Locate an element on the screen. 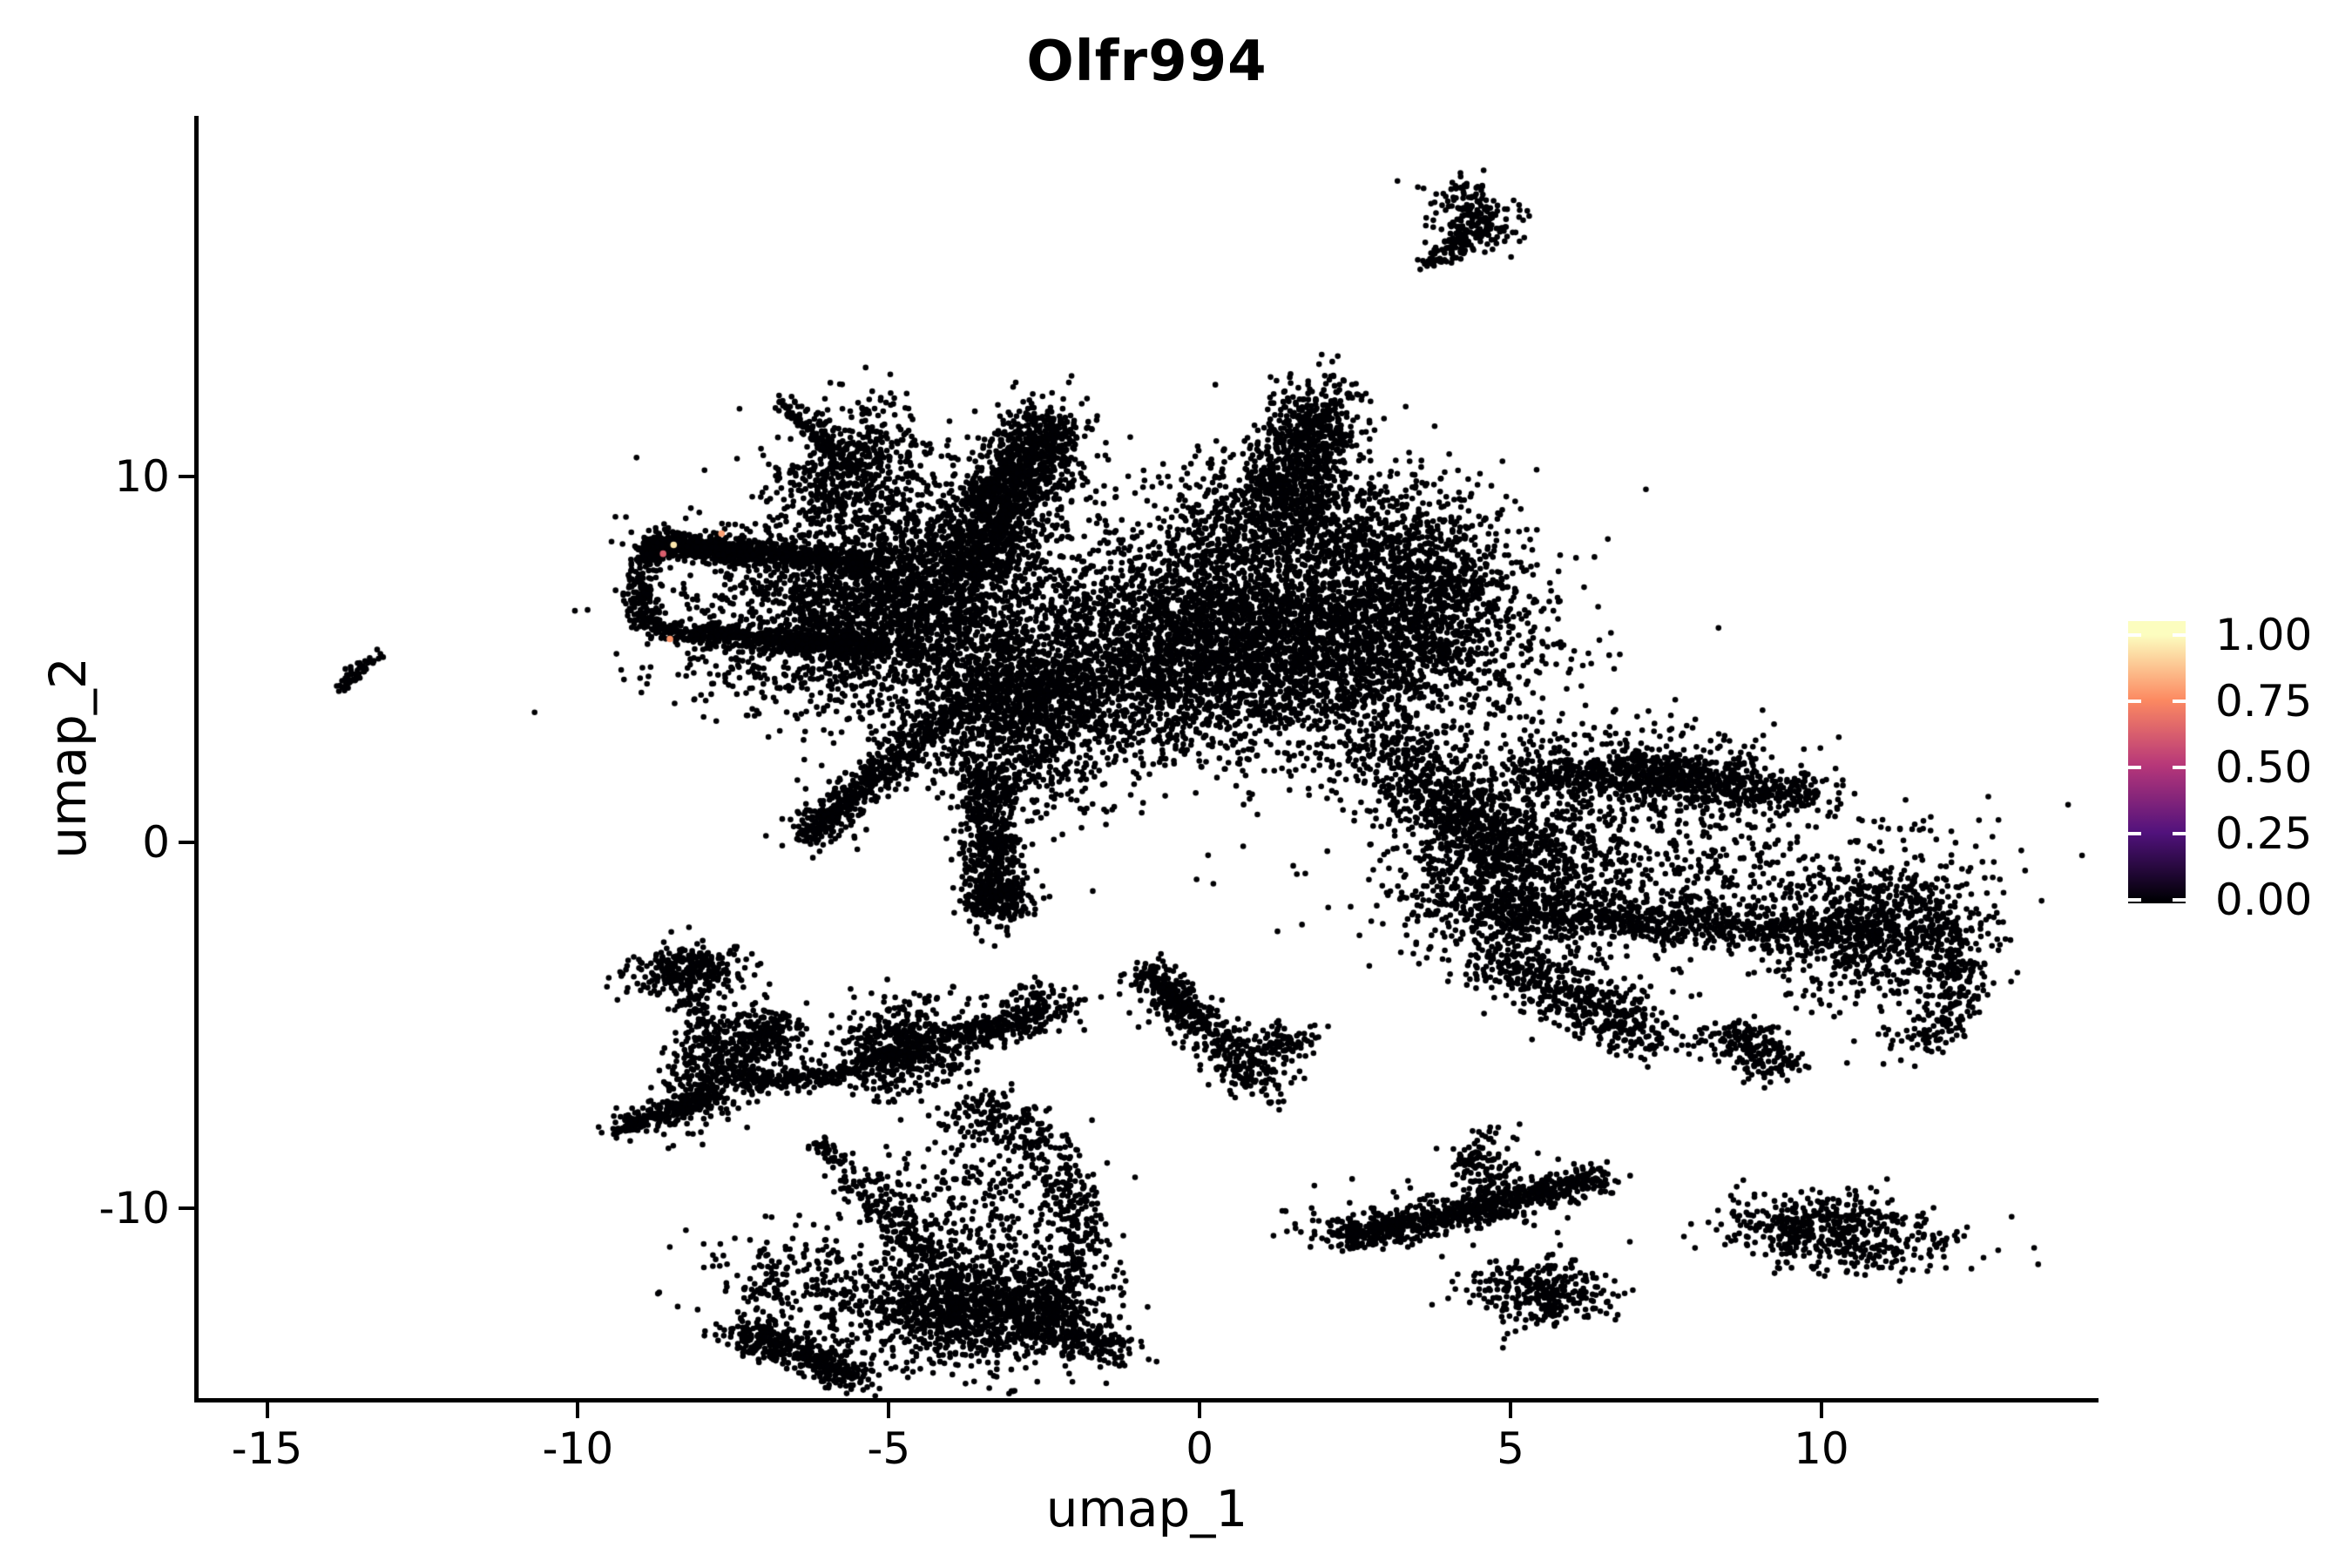 Image resolution: width=2352 pixels, height=1568 pixels. colorbar-tick-label: 1.00 is located at coordinates (2264, 635).